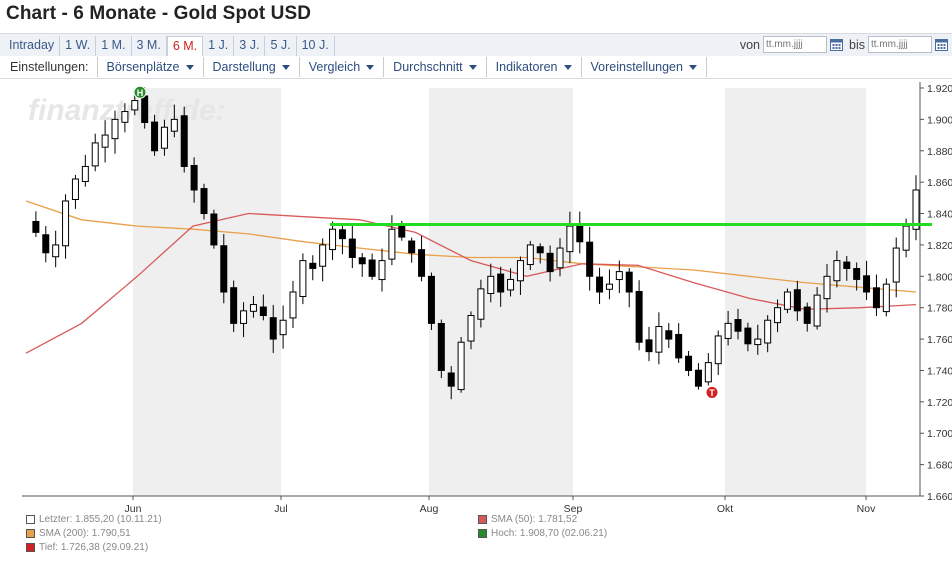 This screenshot has width=952, height=561. I want to click on tab-10-j: 10 J., so click(315, 46).